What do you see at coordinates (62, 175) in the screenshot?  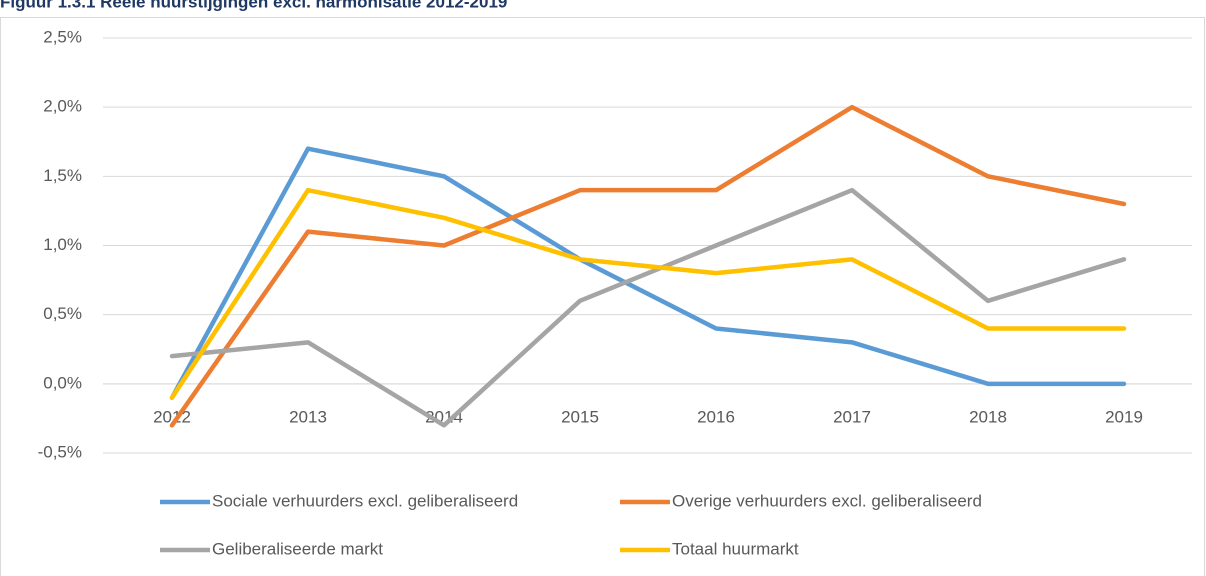 I see `y-tick-label: 1,5%` at bounding box center [62, 175].